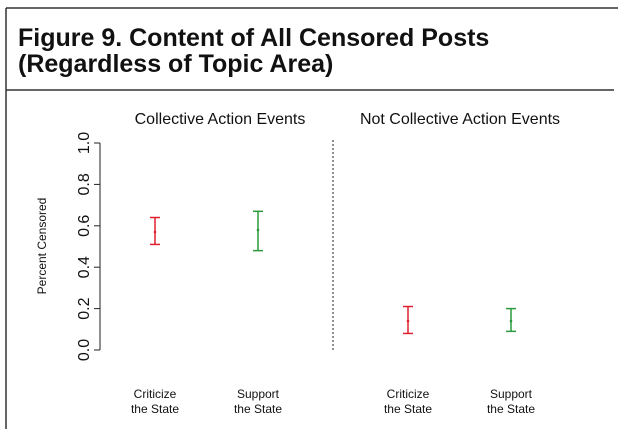  I want to click on chart-title: Figure 9. Content of All Censored Posts, so click(253, 38).